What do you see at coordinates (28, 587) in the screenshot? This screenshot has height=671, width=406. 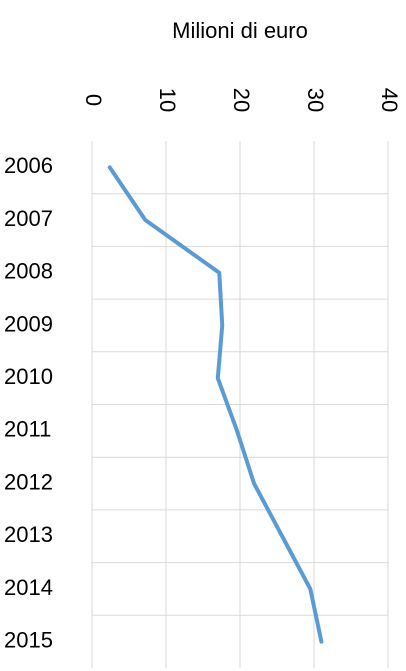 I see `y-tick-label: 2014` at bounding box center [28, 587].